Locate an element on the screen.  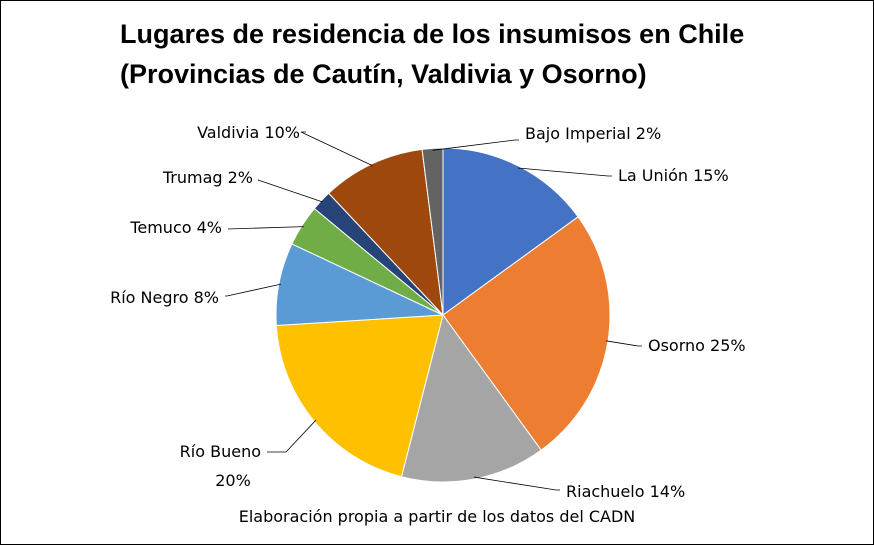
pie-slice-bajo-imperial is located at coordinates (432, 231).